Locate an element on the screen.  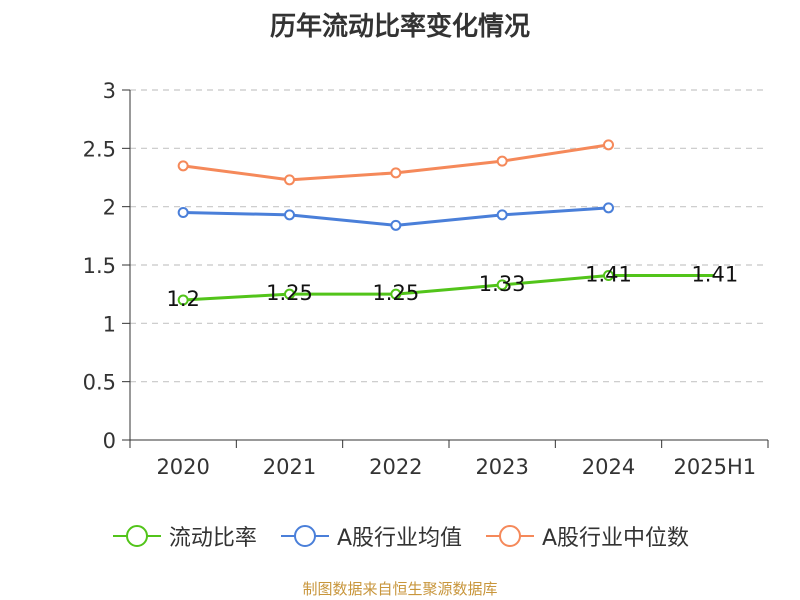
y-tick-label: 1.5 is located at coordinates (99, 266).